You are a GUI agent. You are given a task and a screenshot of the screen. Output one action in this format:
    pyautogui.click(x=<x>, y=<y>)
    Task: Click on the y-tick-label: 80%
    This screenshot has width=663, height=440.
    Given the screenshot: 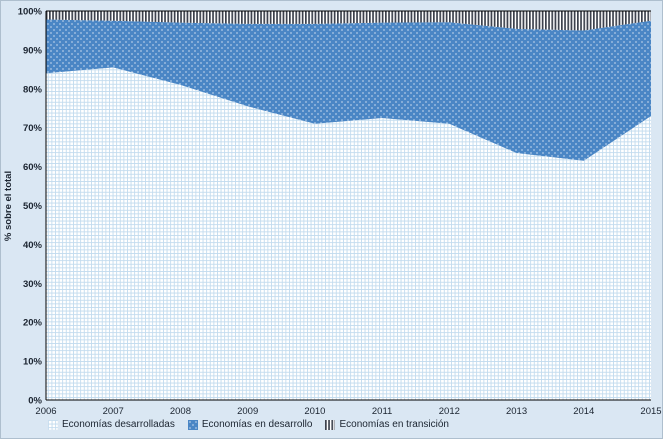 What is the action you would take?
    pyautogui.click(x=33, y=89)
    